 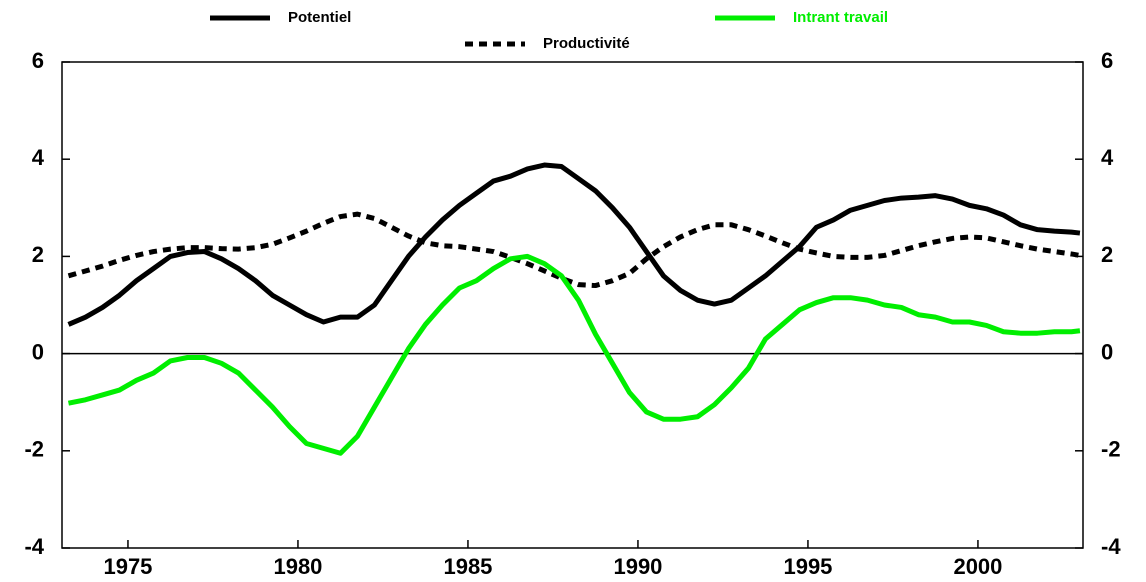 I want to click on y2-tick-label: -4, so click(x=1111, y=546).